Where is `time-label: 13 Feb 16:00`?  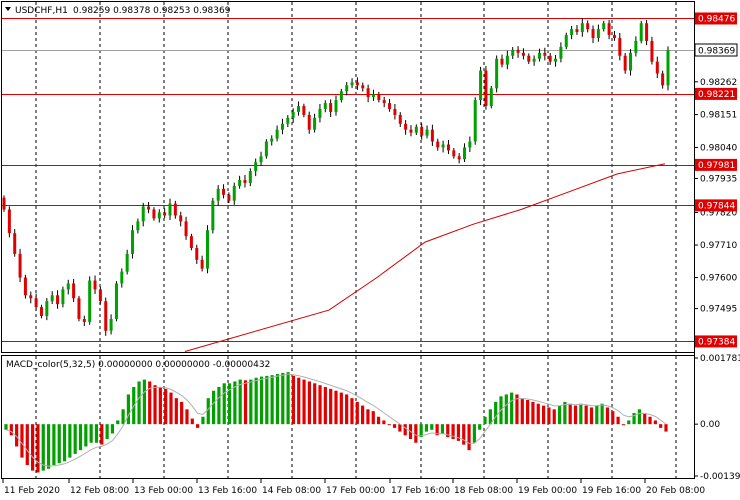
time-label: 13 Feb 16:00 is located at coordinates (227, 491).